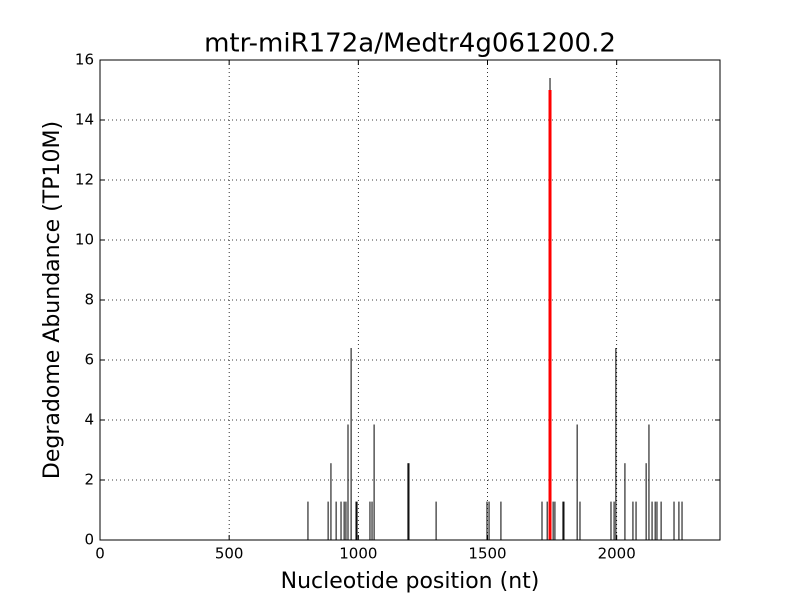 The width and height of the screenshot is (800, 600). I want to click on y-tick-label: 0, so click(89, 540).